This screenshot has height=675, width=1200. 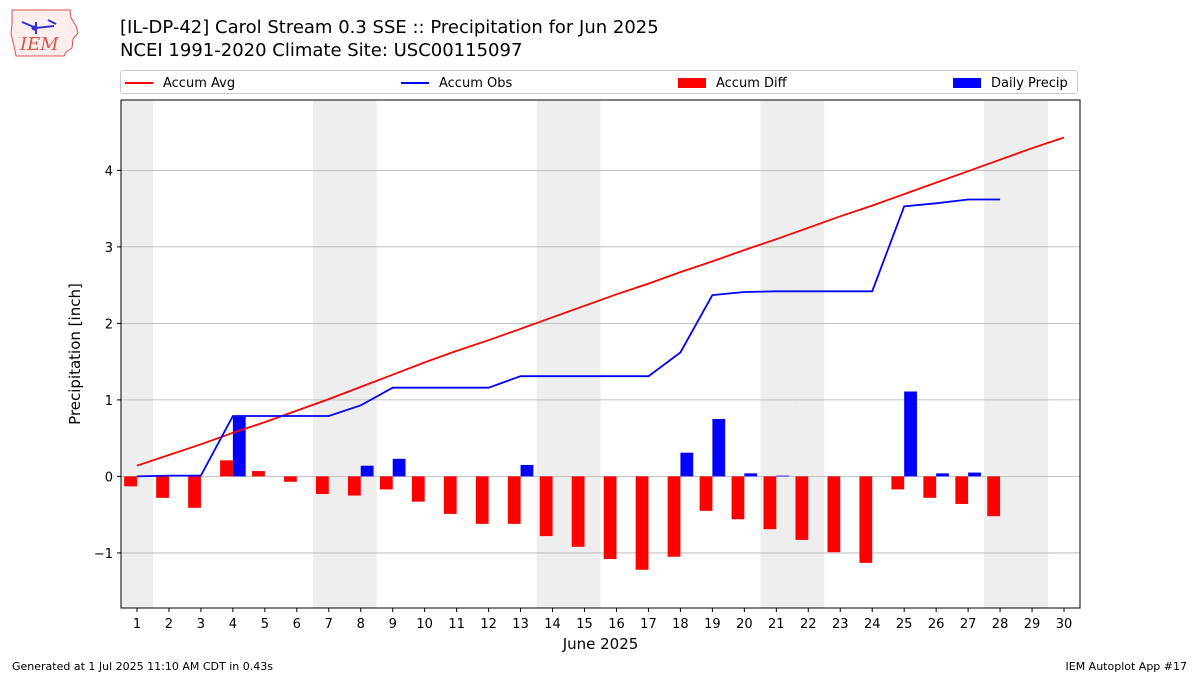 I want to click on x-tick-label: 5, so click(x=265, y=624).